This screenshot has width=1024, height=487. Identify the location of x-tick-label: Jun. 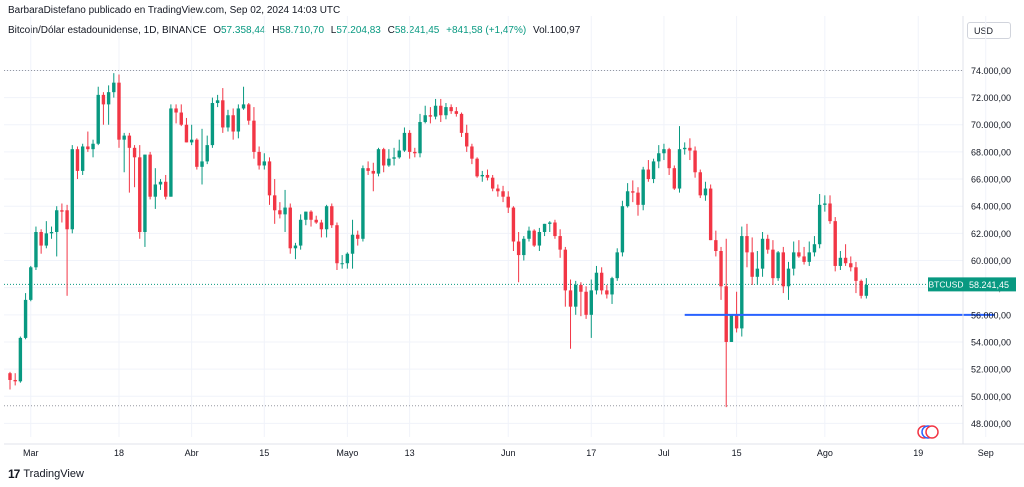
(508, 453).